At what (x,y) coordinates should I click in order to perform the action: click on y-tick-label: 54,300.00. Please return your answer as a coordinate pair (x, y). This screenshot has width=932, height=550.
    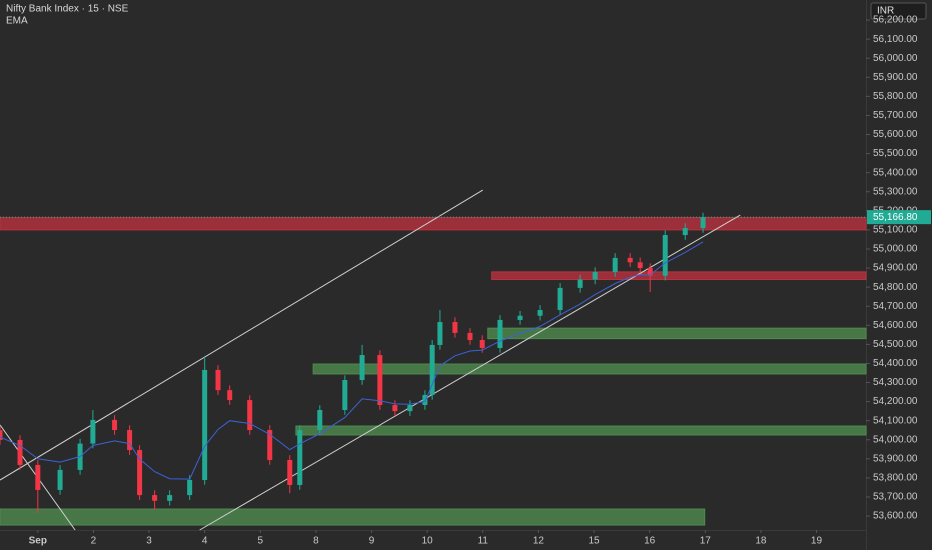
    Looking at the image, I should click on (895, 382).